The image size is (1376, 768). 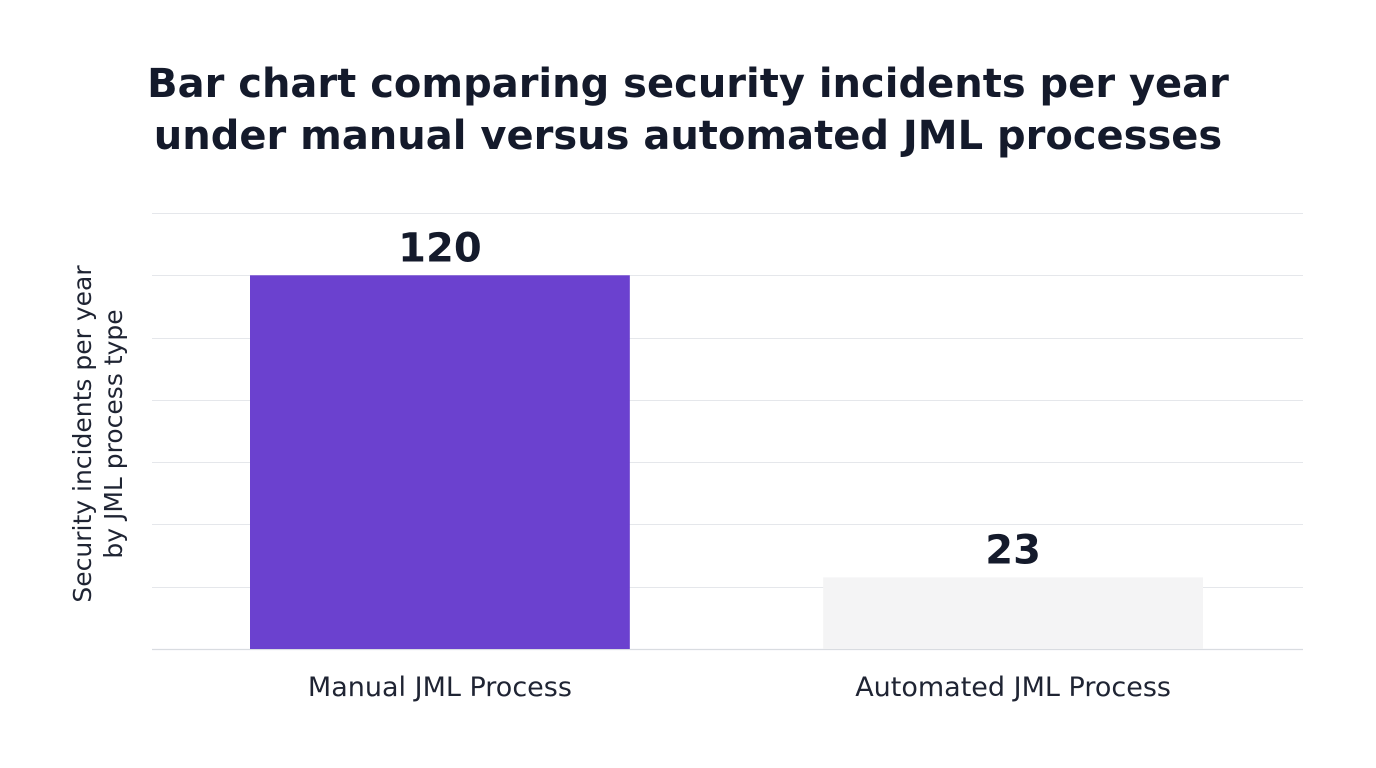 I want to click on bar-automated-jml-process, so click(x=1013, y=613).